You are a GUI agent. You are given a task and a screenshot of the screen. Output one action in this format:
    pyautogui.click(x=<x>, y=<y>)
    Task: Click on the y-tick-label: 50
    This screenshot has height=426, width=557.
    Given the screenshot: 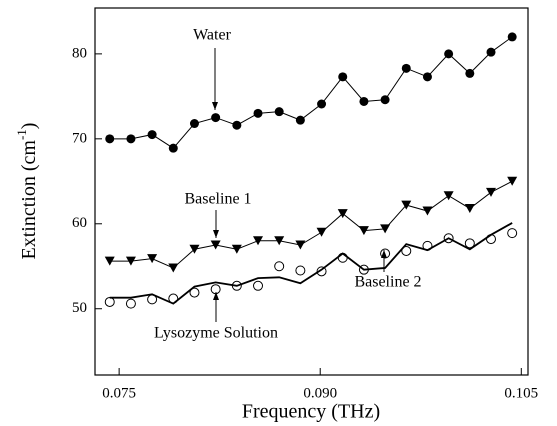 What is the action you would take?
    pyautogui.click(x=79, y=308)
    